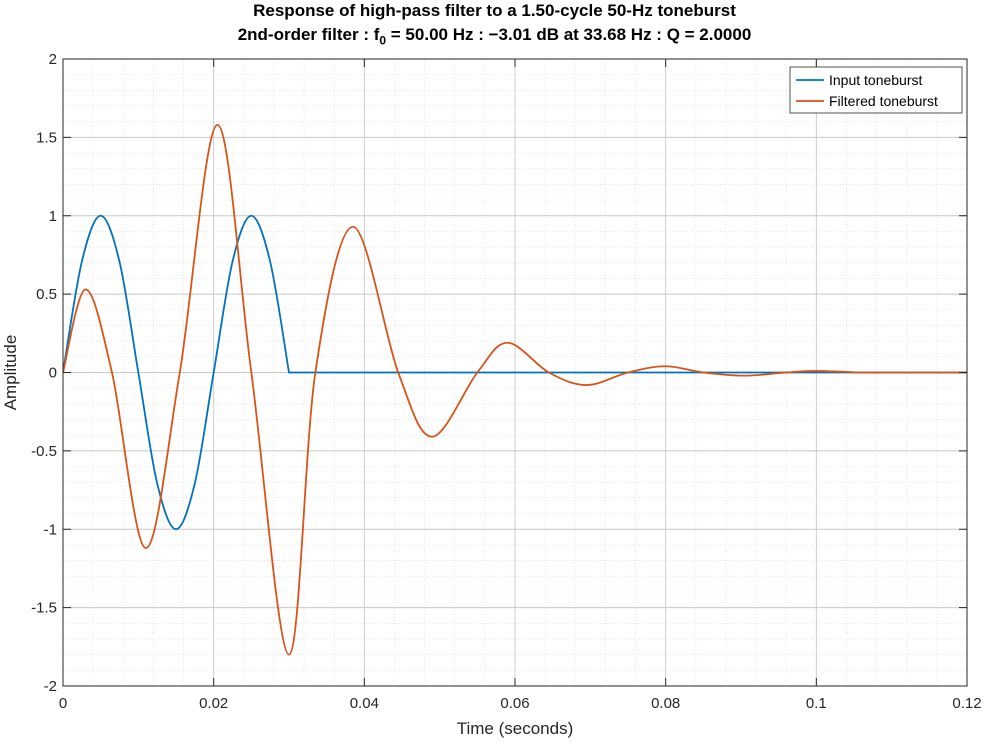 This screenshot has width=989, height=744. I want to click on y-tick-label: 0, so click(53, 373).